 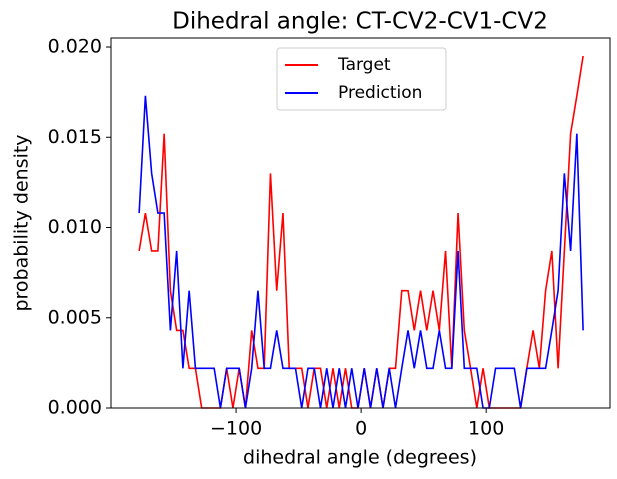 What do you see at coordinates (486, 429) in the screenshot?
I see `x-tick-label: 100` at bounding box center [486, 429].